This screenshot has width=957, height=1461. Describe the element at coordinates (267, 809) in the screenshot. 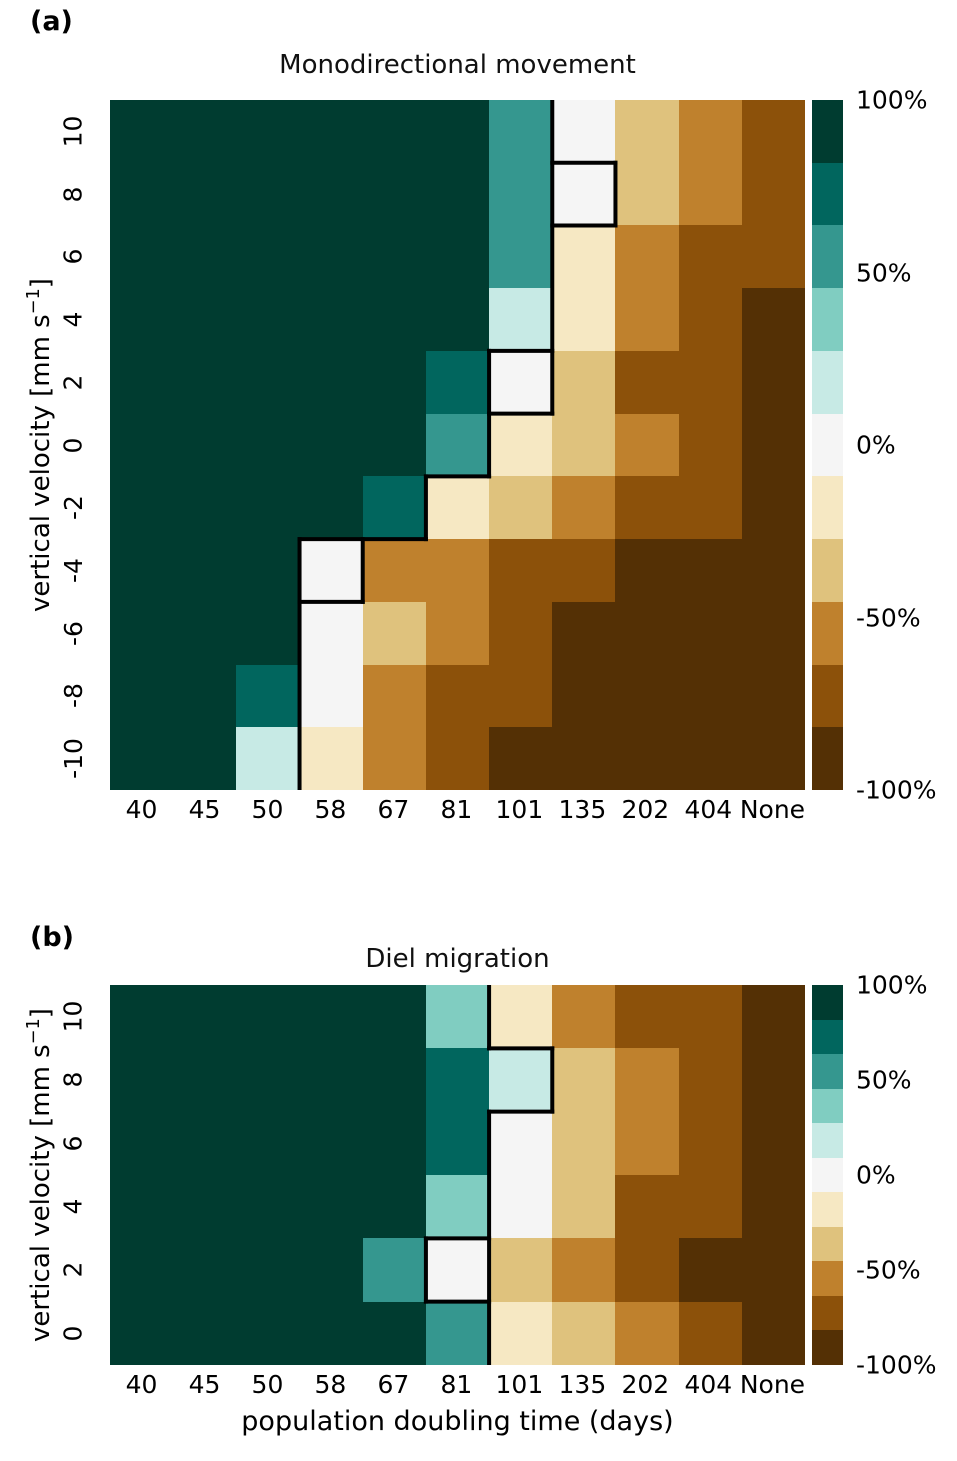

I see `x-tick-label: 50` at that location.